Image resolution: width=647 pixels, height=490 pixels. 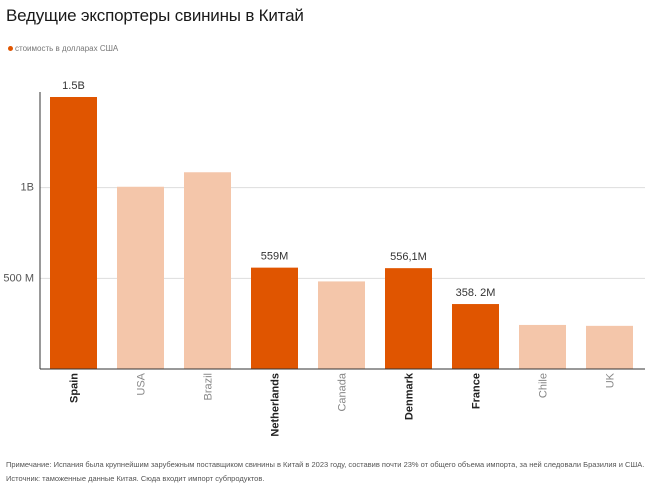 What do you see at coordinates (609, 347) in the screenshot?
I see `bar-uk` at bounding box center [609, 347].